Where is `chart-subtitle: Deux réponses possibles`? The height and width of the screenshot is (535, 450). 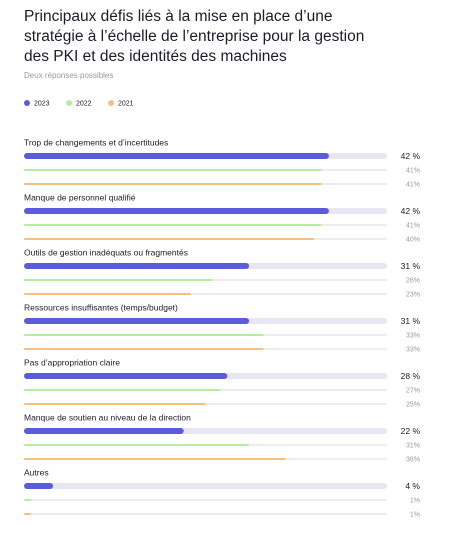 chart-subtitle: Deux réponses possibles is located at coordinates (68, 75).